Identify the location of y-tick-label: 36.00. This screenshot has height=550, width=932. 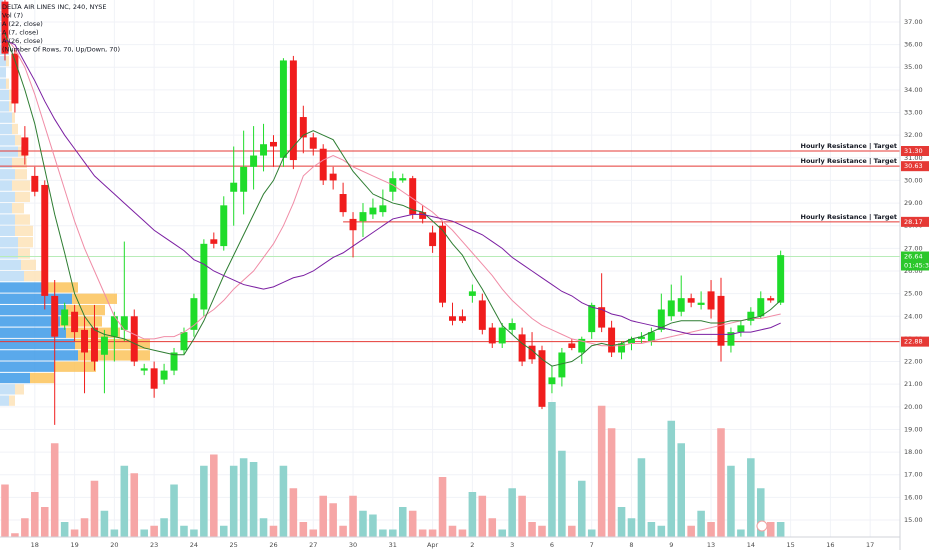
(913, 45).